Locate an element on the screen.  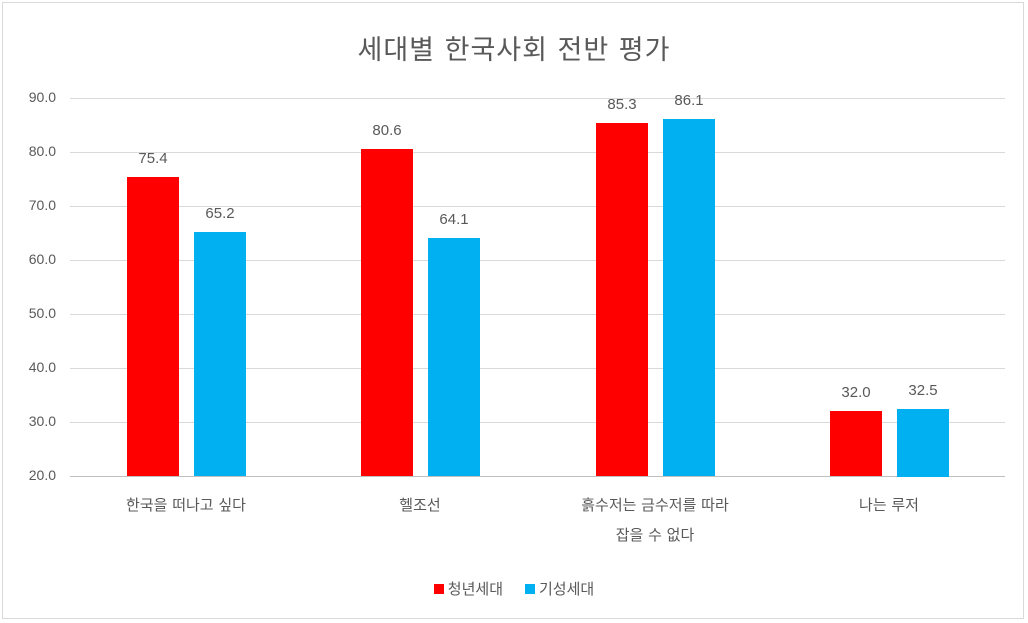
y-tick-label: 80.0 is located at coordinates (42, 151).